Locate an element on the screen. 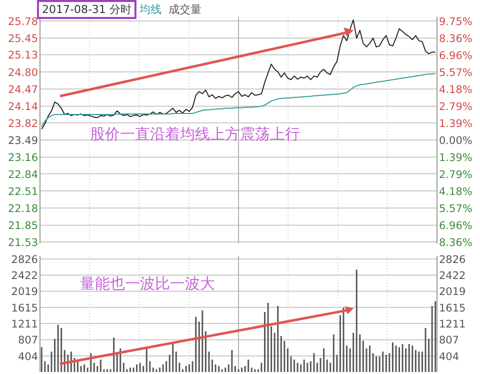 The height and width of the screenshot is (374, 480). y-tick-label: 23.49 is located at coordinates (23, 140).